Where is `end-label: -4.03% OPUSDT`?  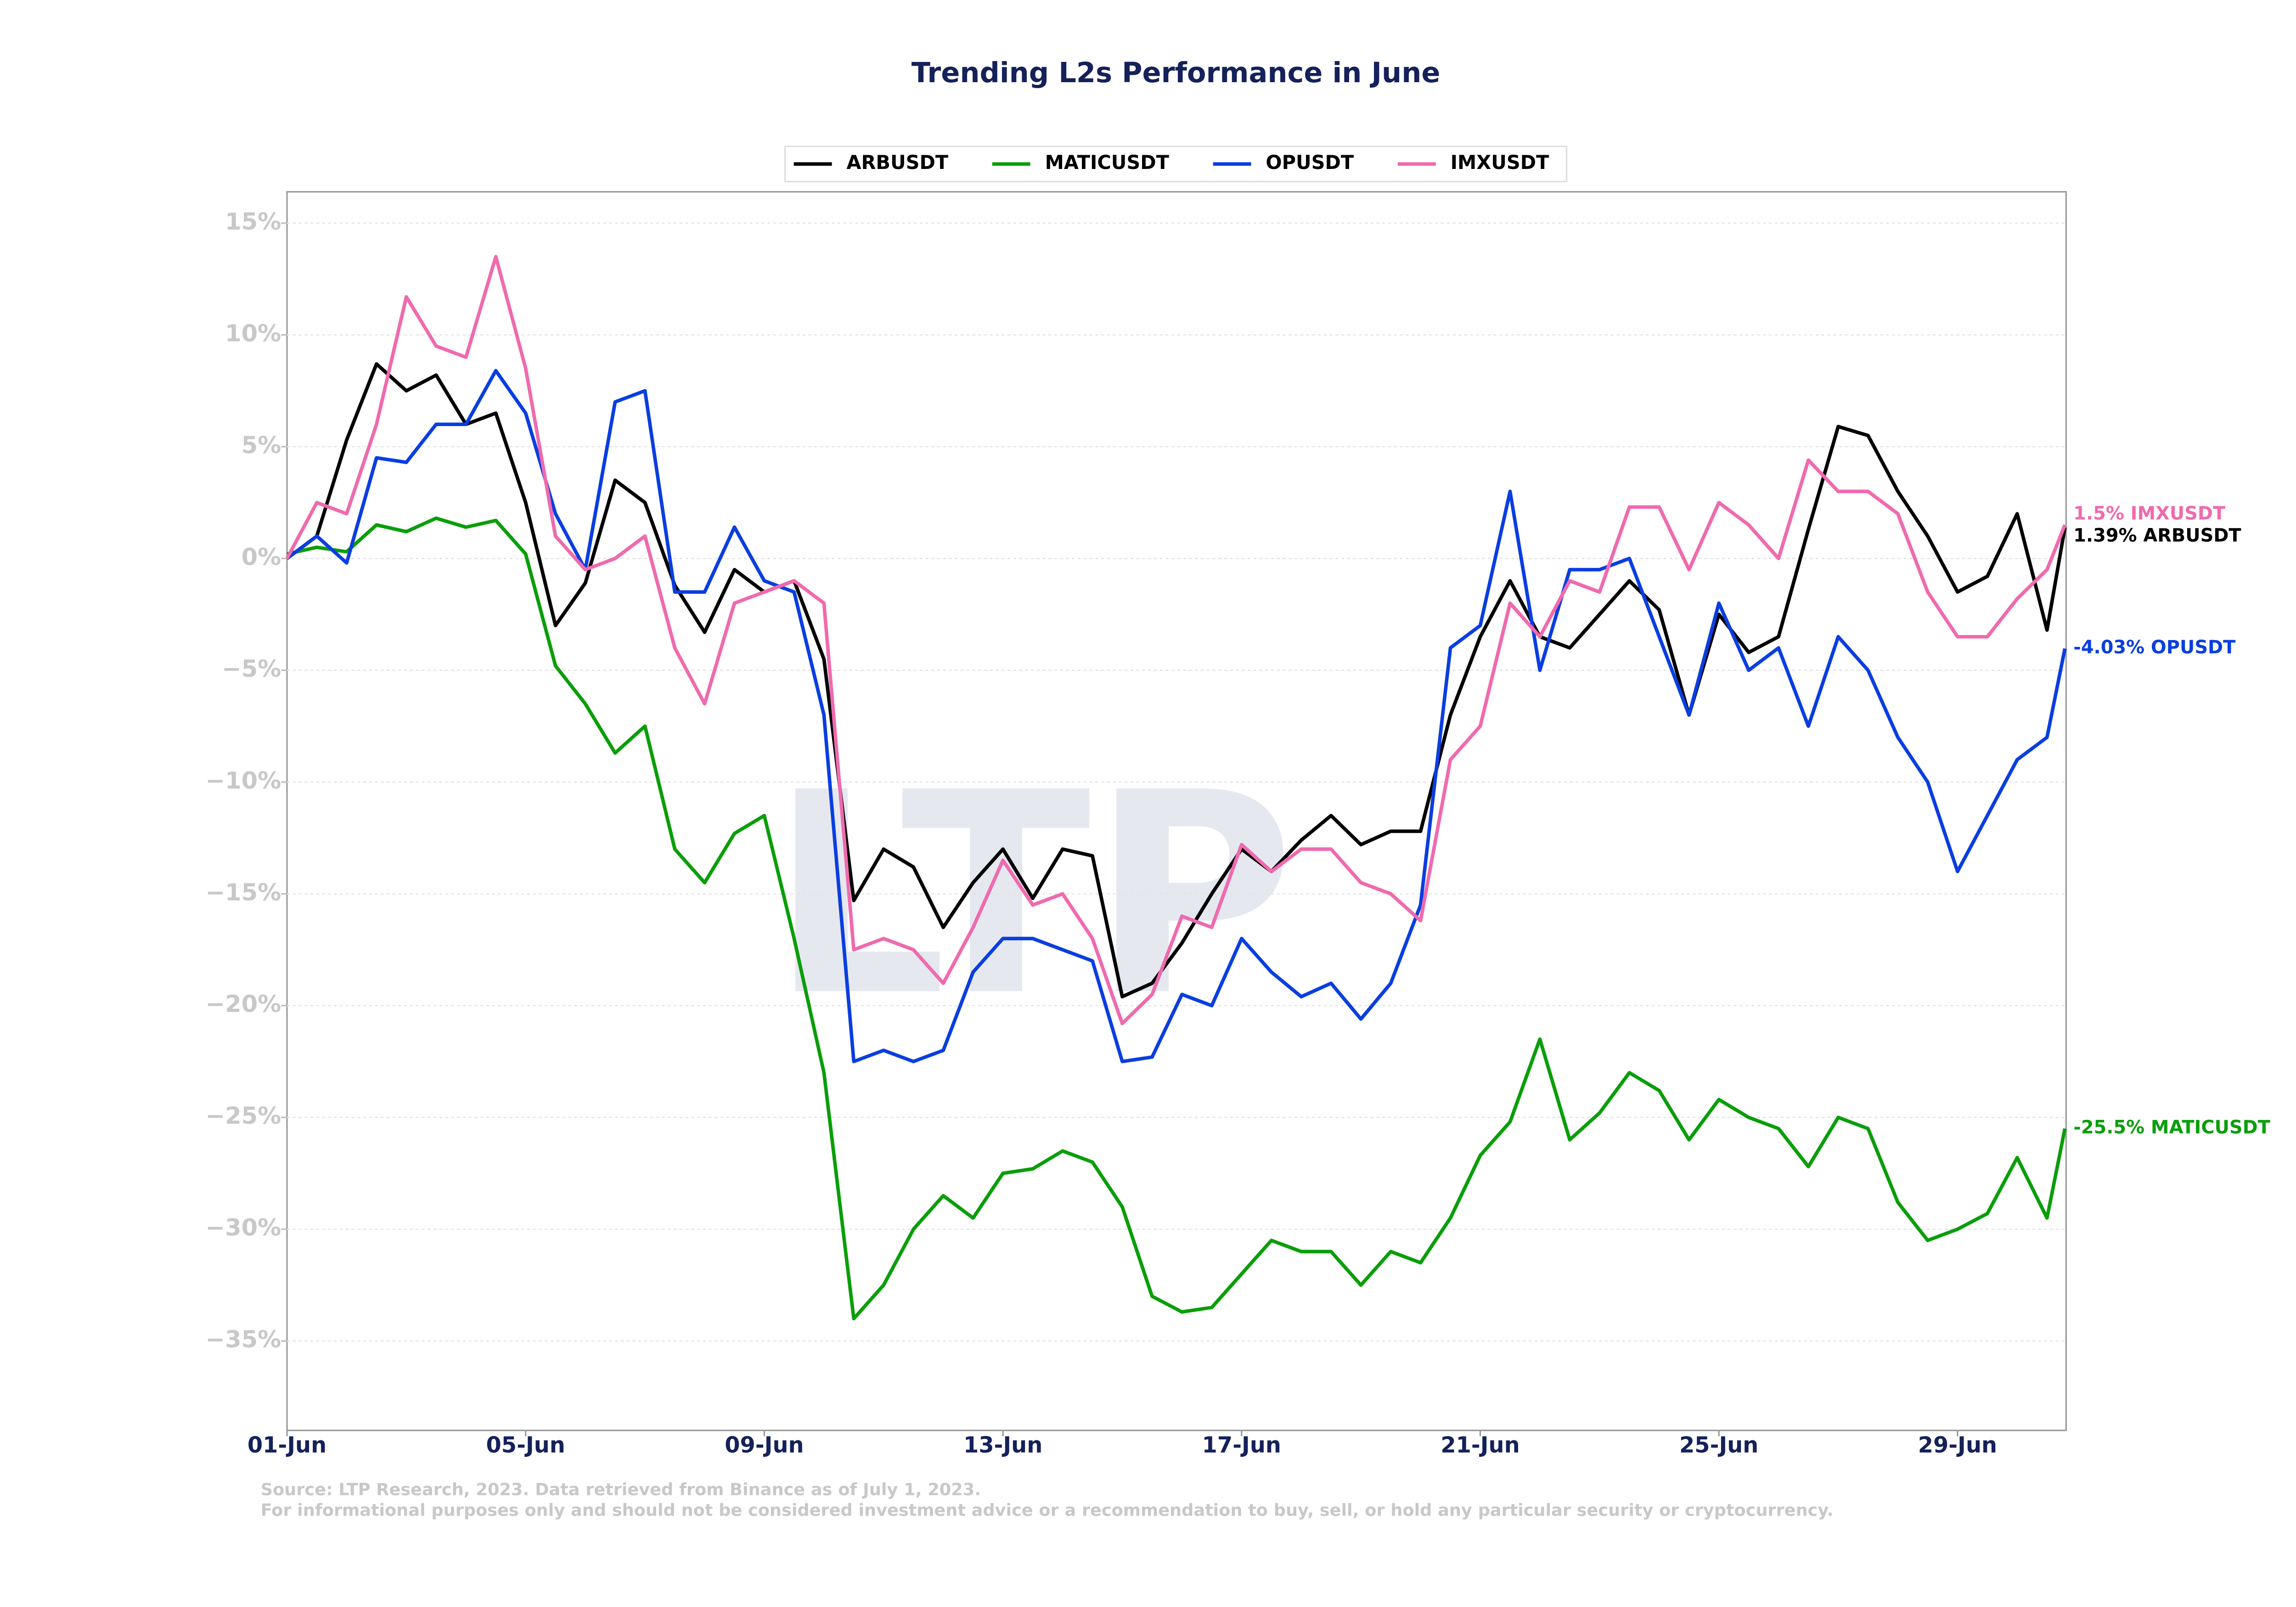 end-label: -4.03% OPUSDT is located at coordinates (2154, 647).